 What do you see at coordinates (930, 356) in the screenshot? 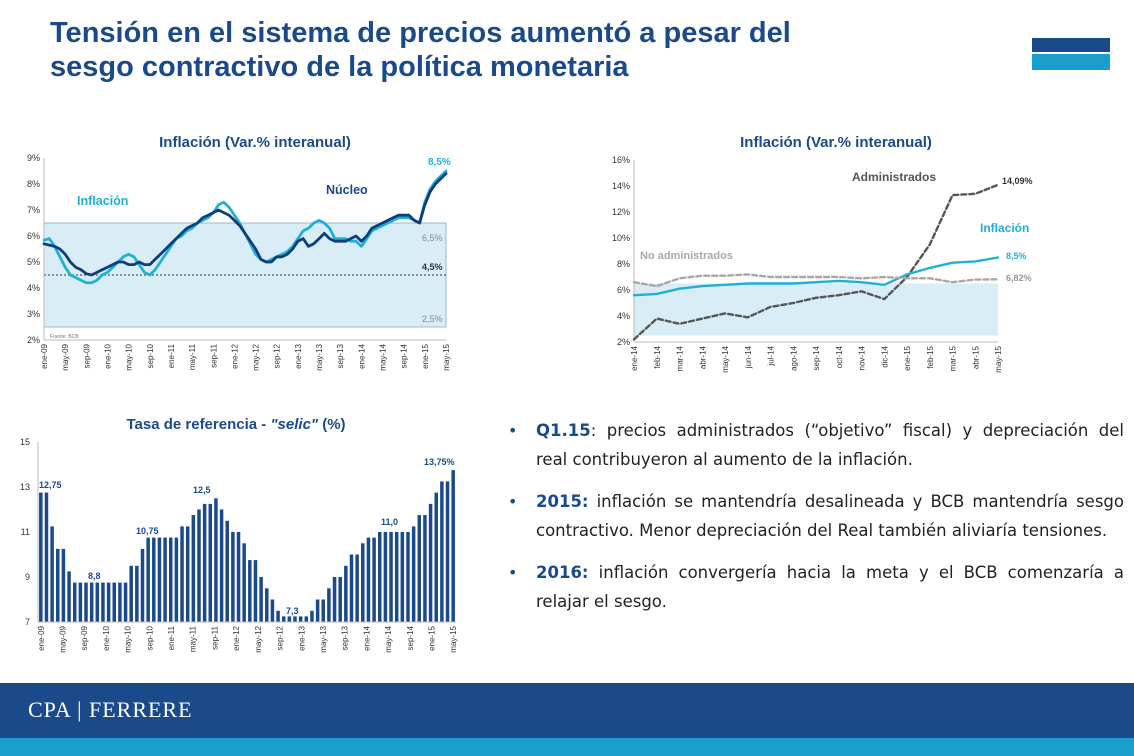
I see `chart2-x-tick-label: feb-15` at bounding box center [930, 356].